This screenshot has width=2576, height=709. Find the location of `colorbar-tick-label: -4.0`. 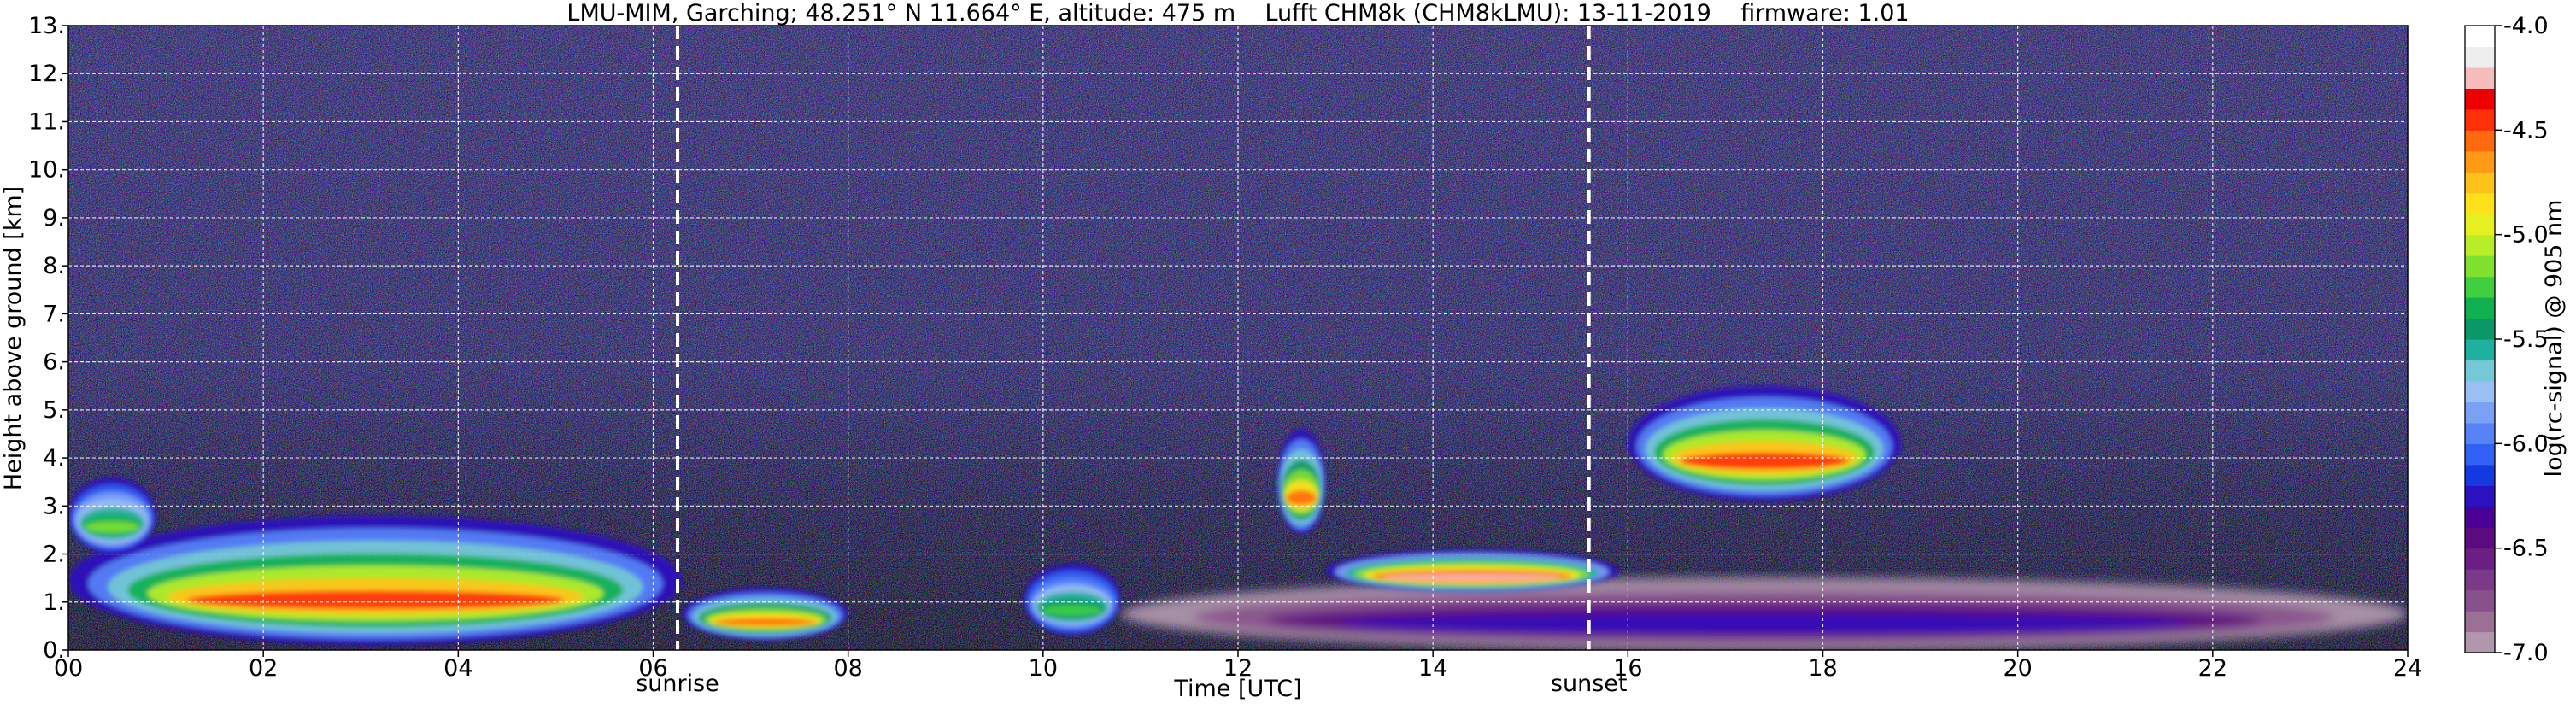

colorbar-tick-label: -4.0 is located at coordinates (2526, 26).